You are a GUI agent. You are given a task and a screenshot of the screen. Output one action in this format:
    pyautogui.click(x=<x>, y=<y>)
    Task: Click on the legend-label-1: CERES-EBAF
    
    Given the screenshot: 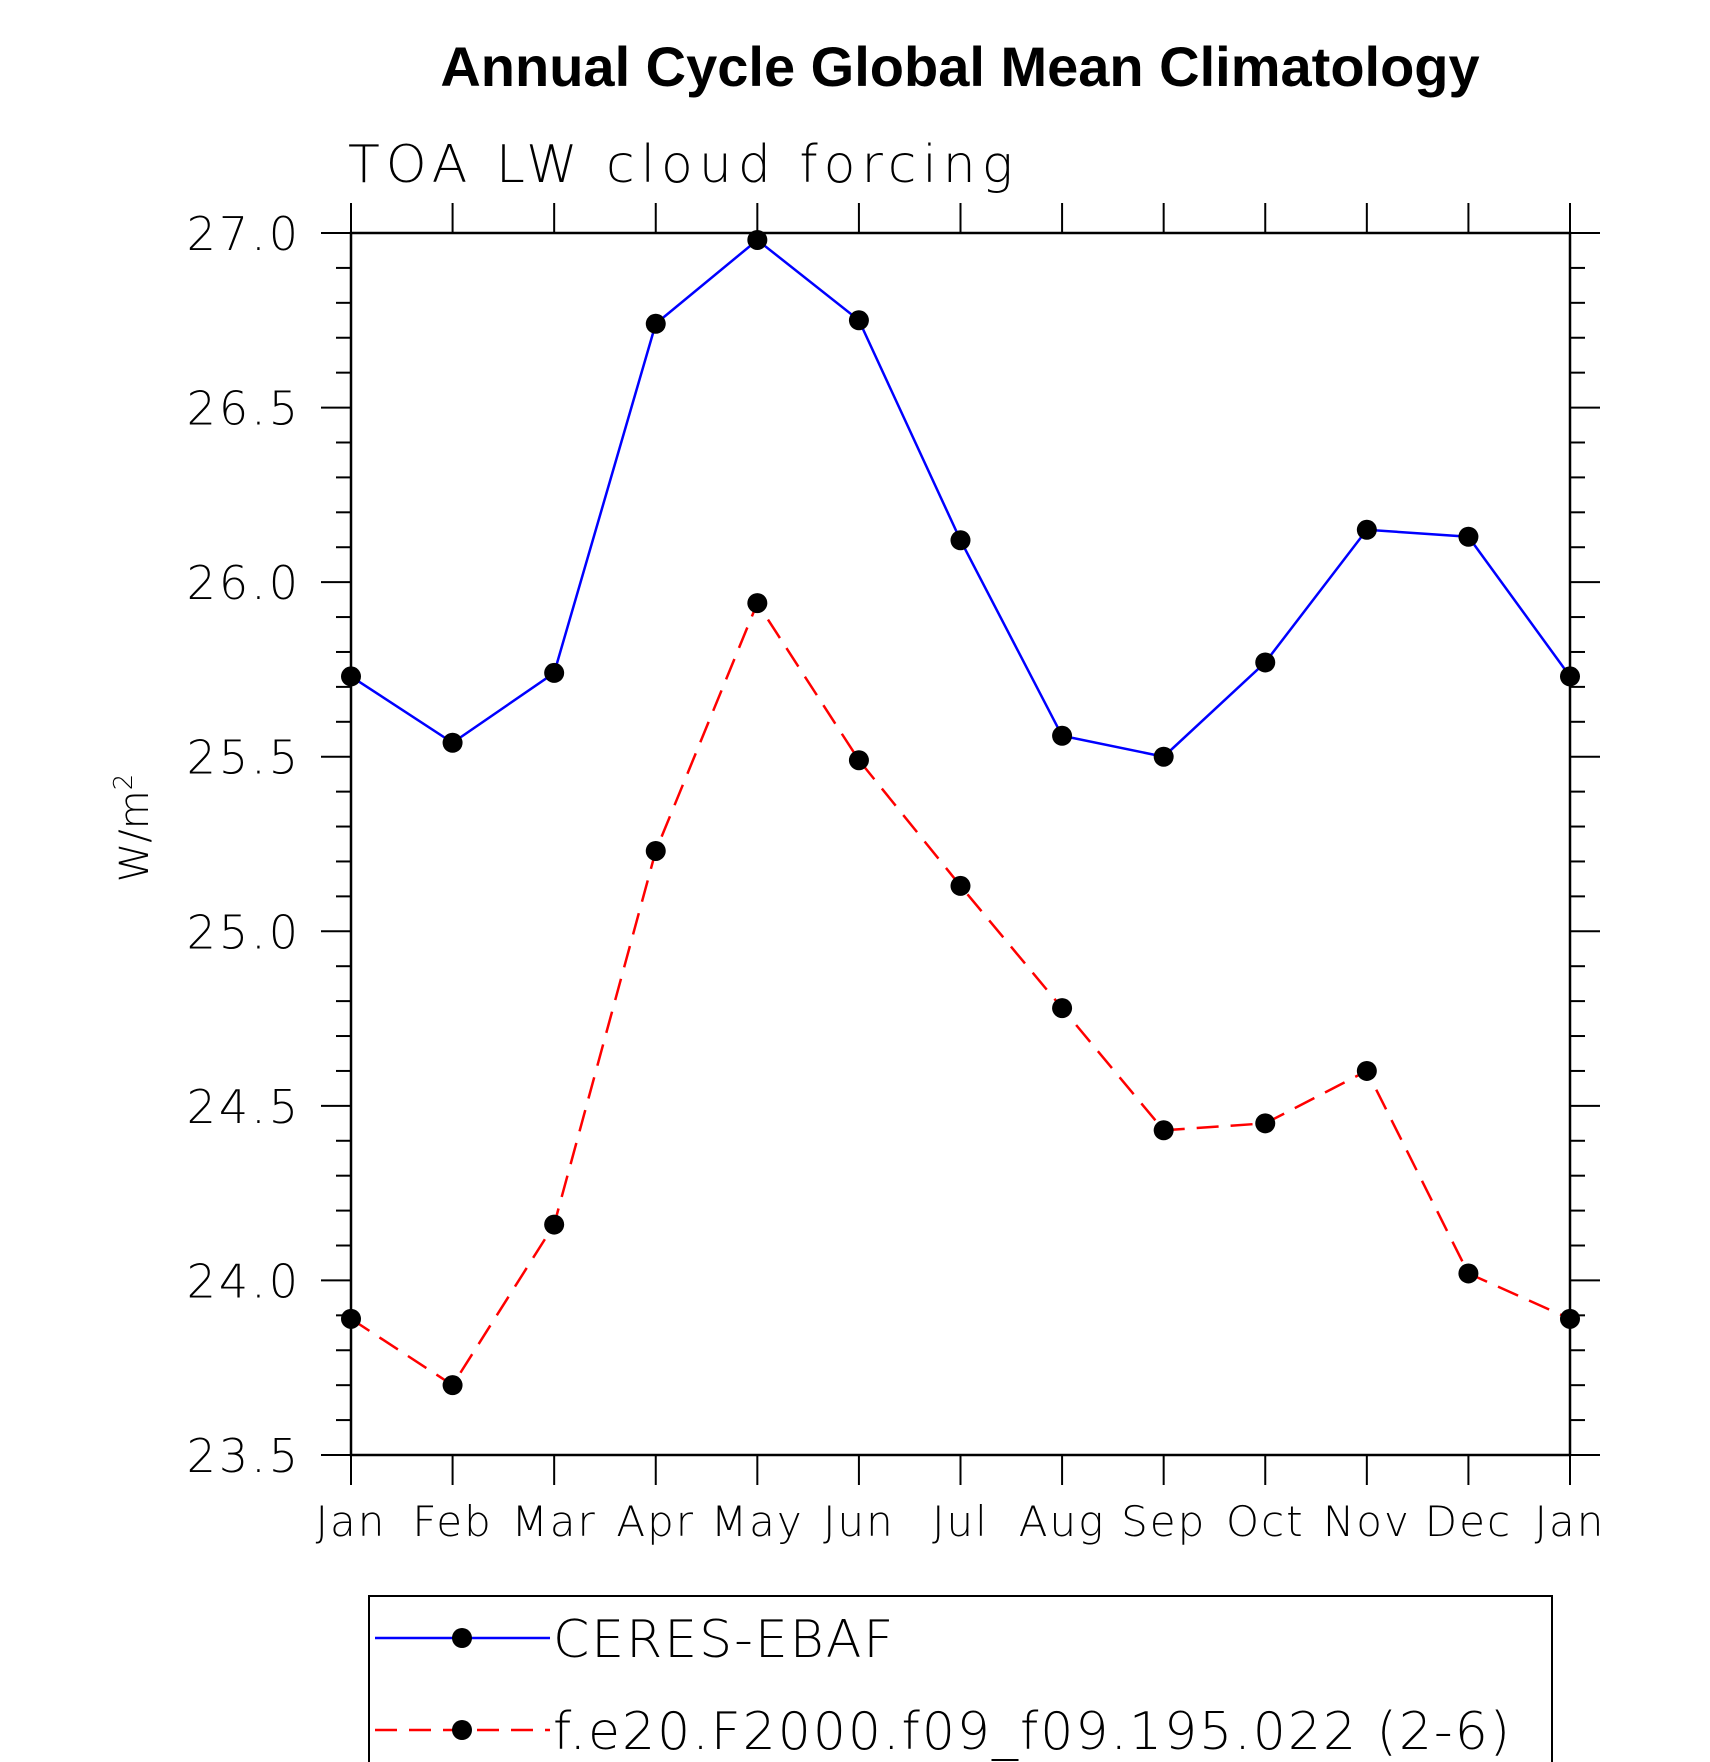 What is the action you would take?
    pyautogui.click(x=724, y=1640)
    